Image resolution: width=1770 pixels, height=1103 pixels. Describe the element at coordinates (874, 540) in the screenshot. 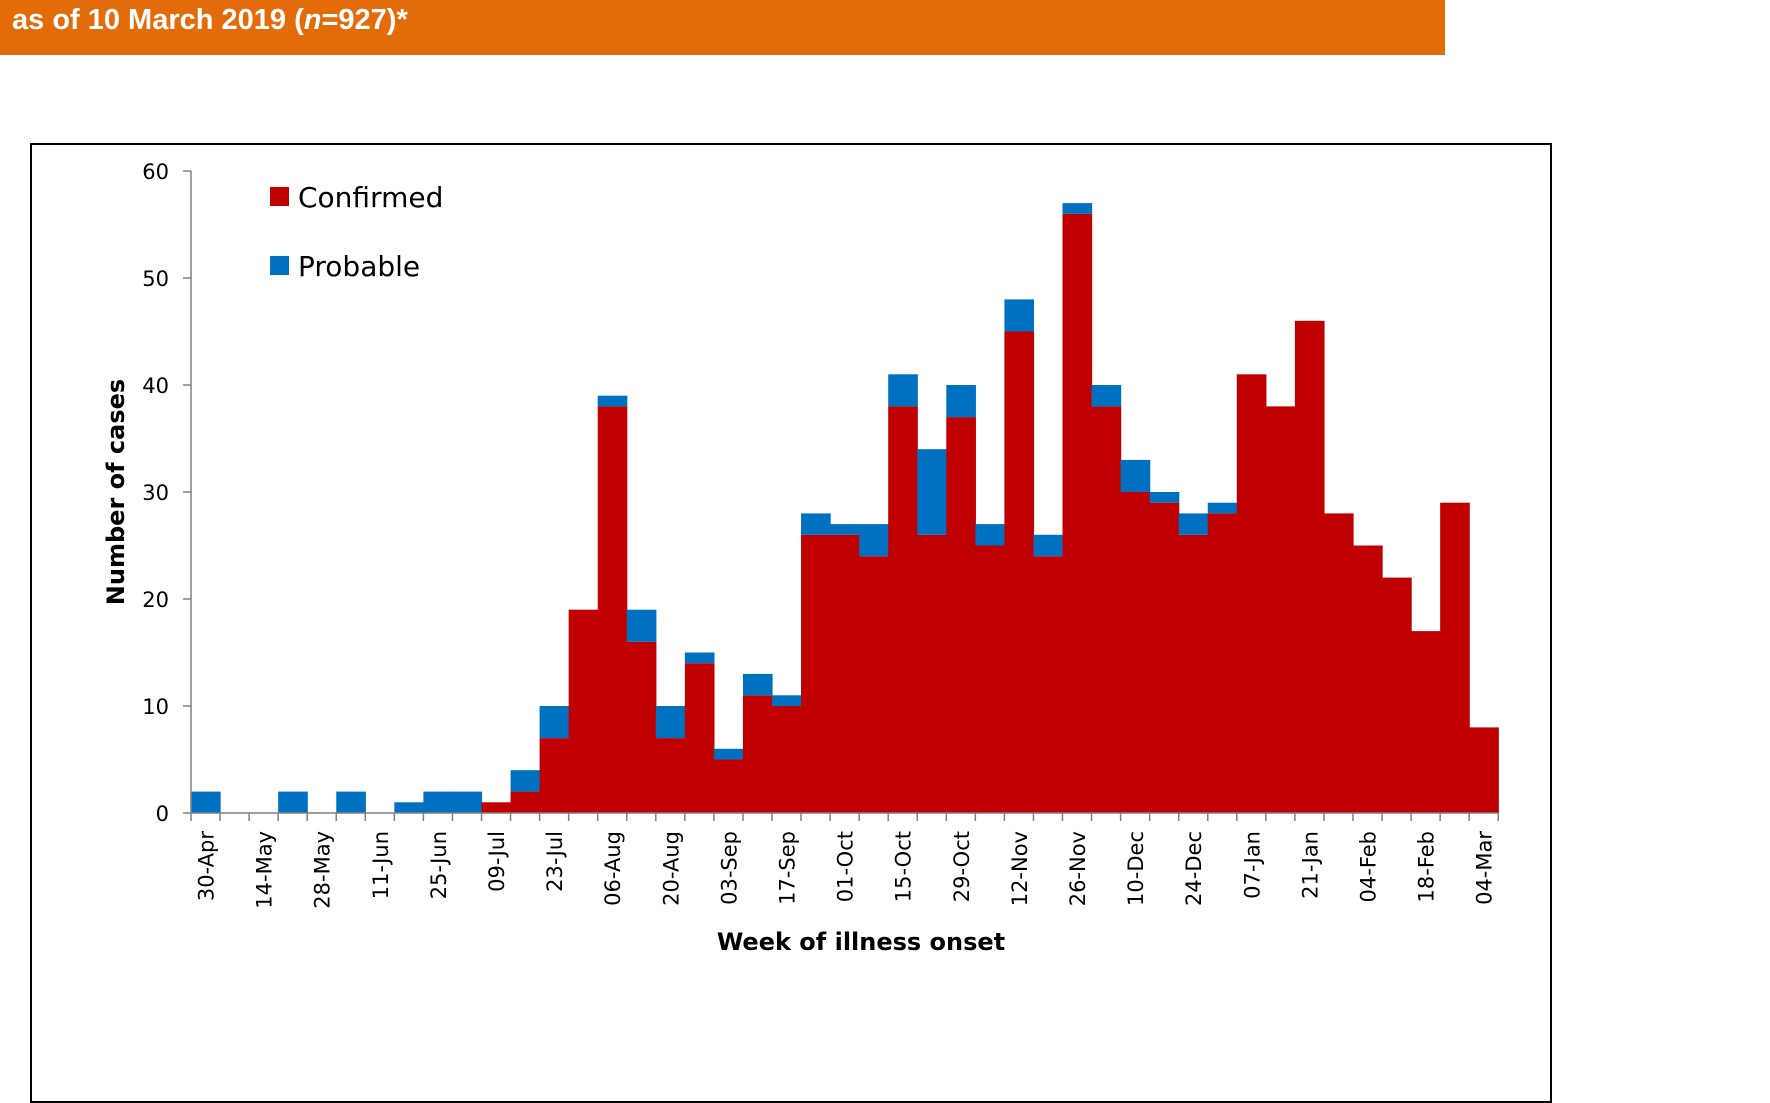

I see `bar-probable-08-Oct` at that location.